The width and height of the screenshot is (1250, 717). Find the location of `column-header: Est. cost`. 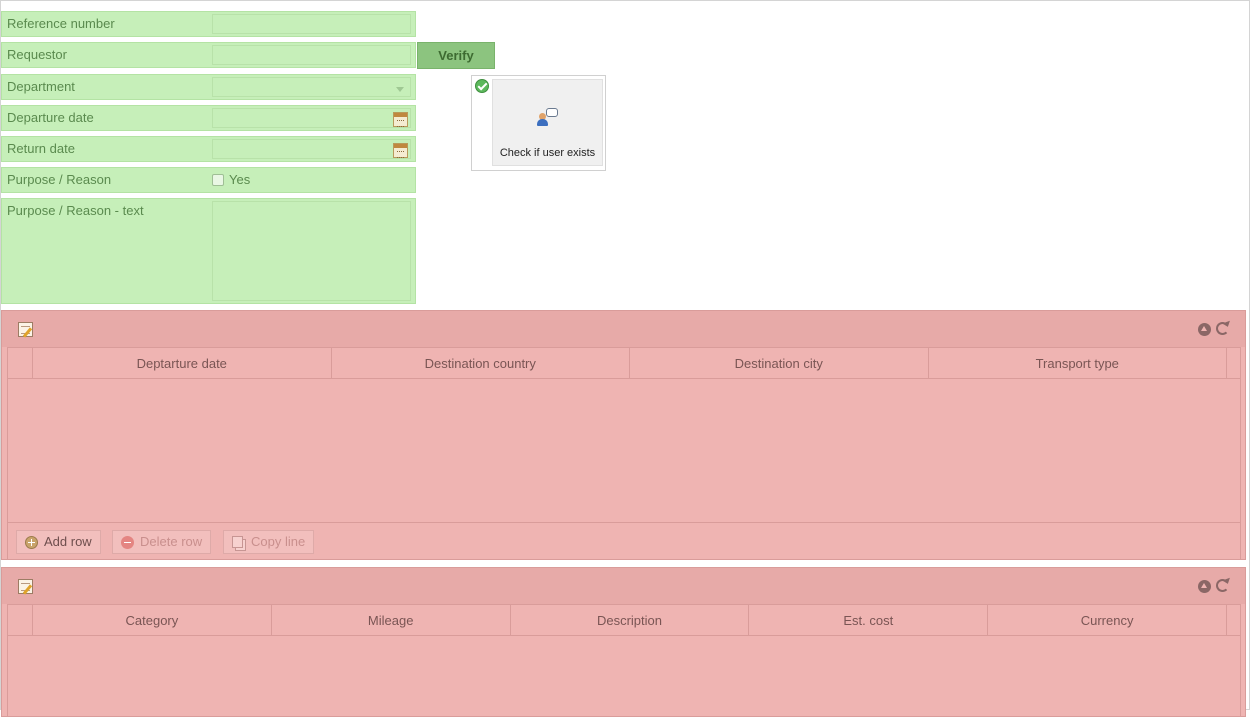

column-header: Est. cost is located at coordinates (869, 620).